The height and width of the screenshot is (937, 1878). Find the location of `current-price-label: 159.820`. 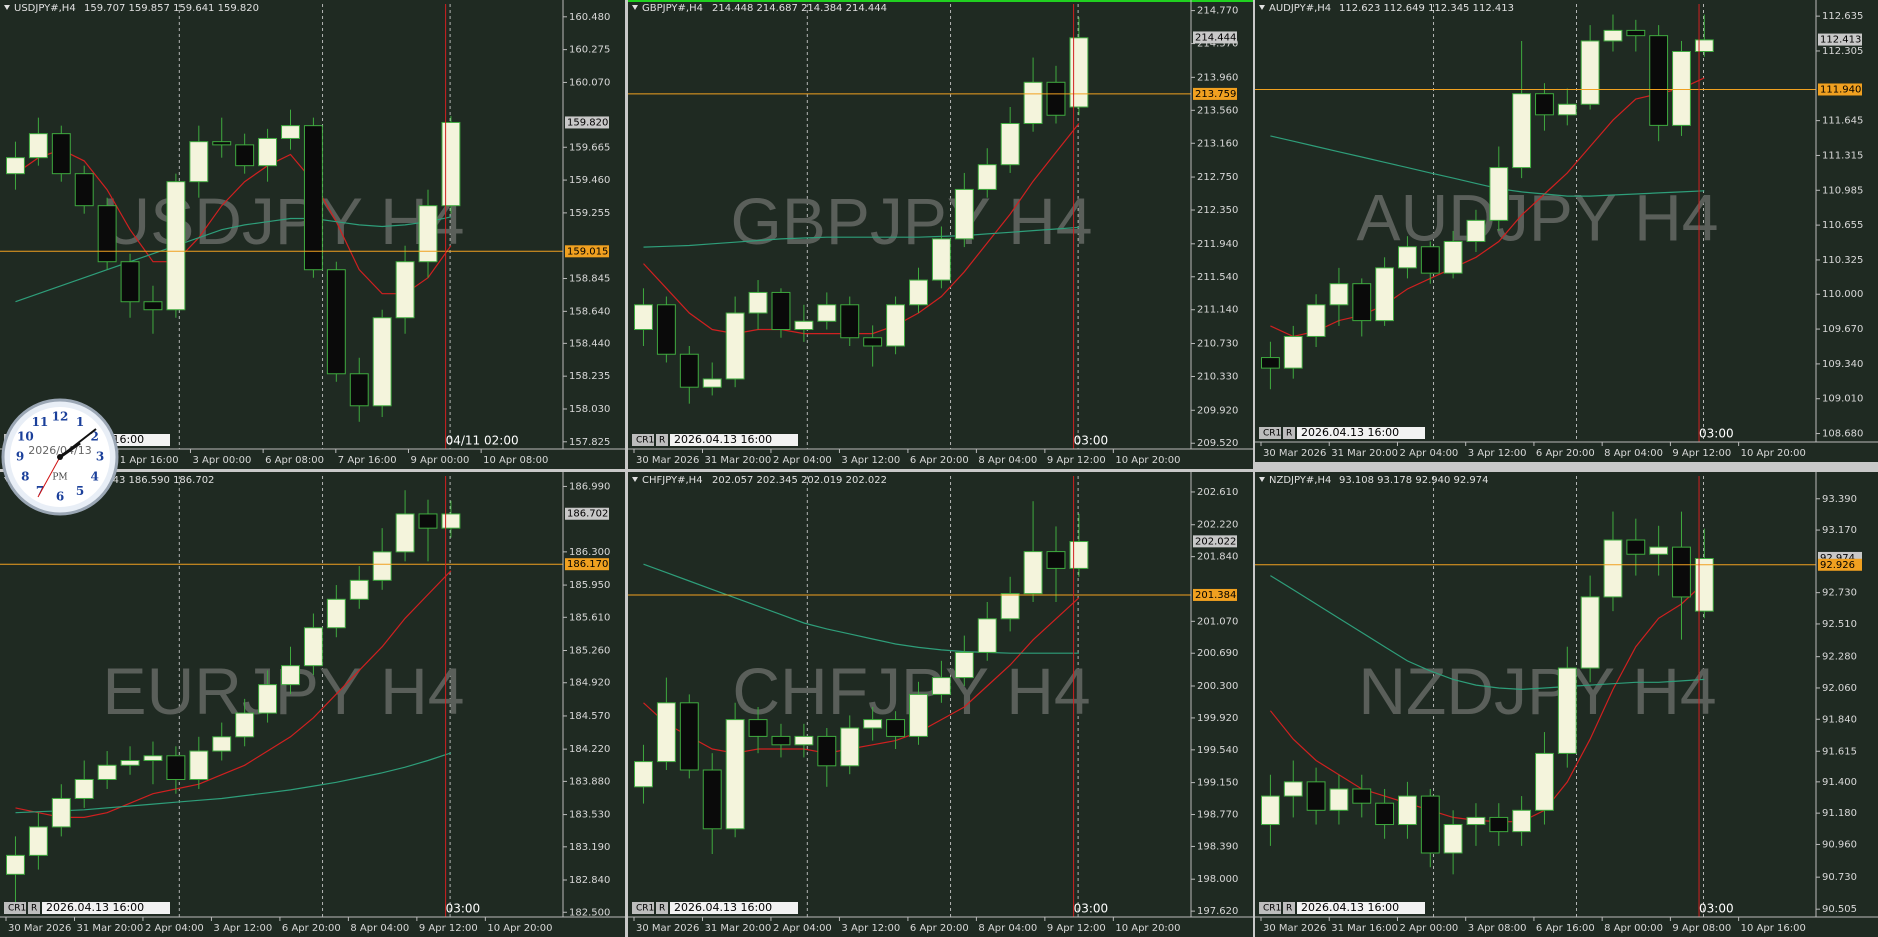

current-price-label: 159.820 is located at coordinates (587, 122).